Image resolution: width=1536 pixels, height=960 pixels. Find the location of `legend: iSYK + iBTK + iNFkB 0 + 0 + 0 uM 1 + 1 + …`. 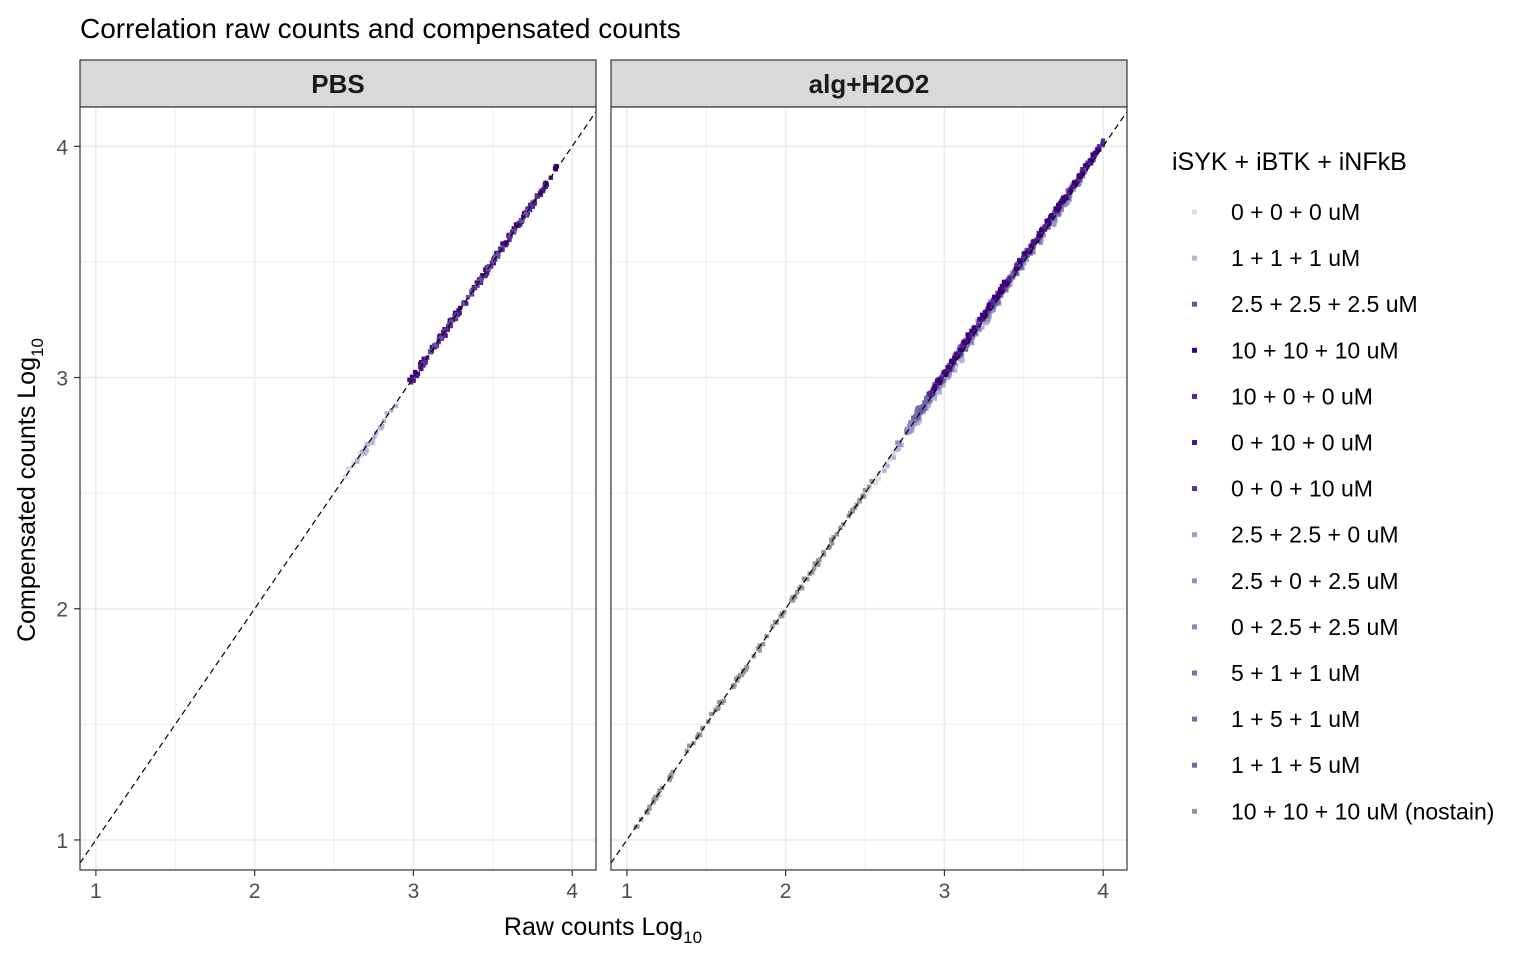

legend: iSYK + iBTK + iNFkB 0 + 0 + 0 uM 1 + 1 + … is located at coordinates (1333, 486).